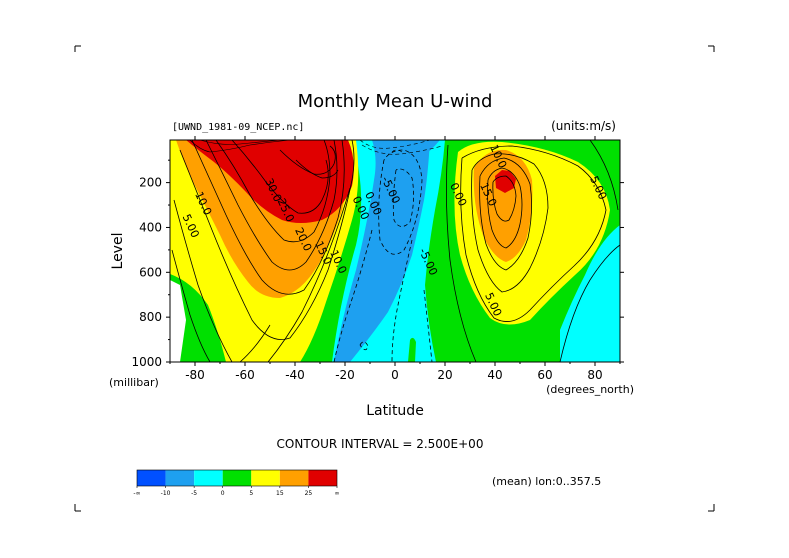 This screenshot has width=789, height=558. What do you see at coordinates (251, 493) in the screenshot?
I see `colorbar-level-label: 5` at bounding box center [251, 493].